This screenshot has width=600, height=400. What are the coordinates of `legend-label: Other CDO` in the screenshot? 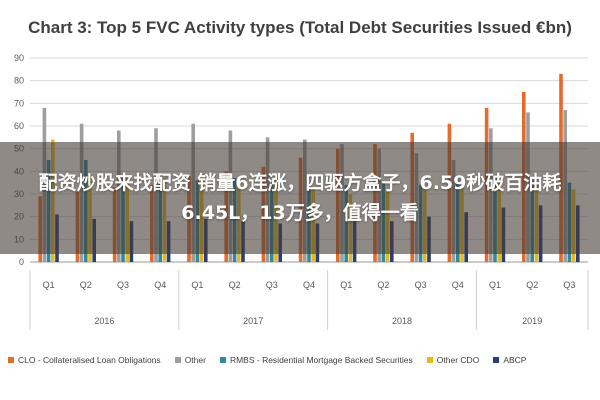 It's located at (458, 360).